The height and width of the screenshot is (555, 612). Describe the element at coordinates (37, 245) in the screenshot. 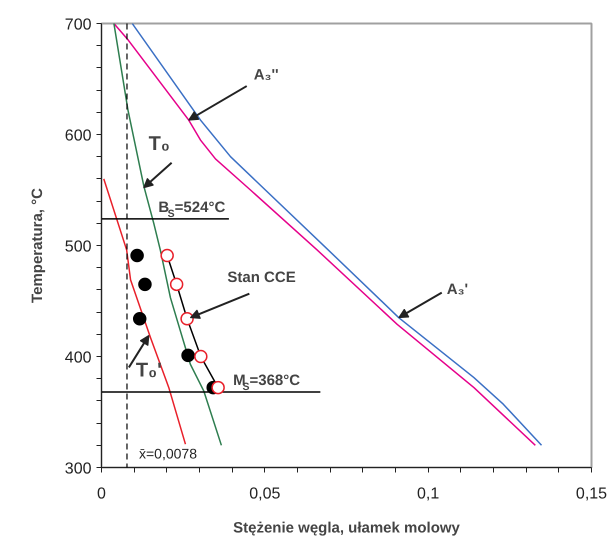

I see `y-axis-title: Temperatura, °C` at that location.